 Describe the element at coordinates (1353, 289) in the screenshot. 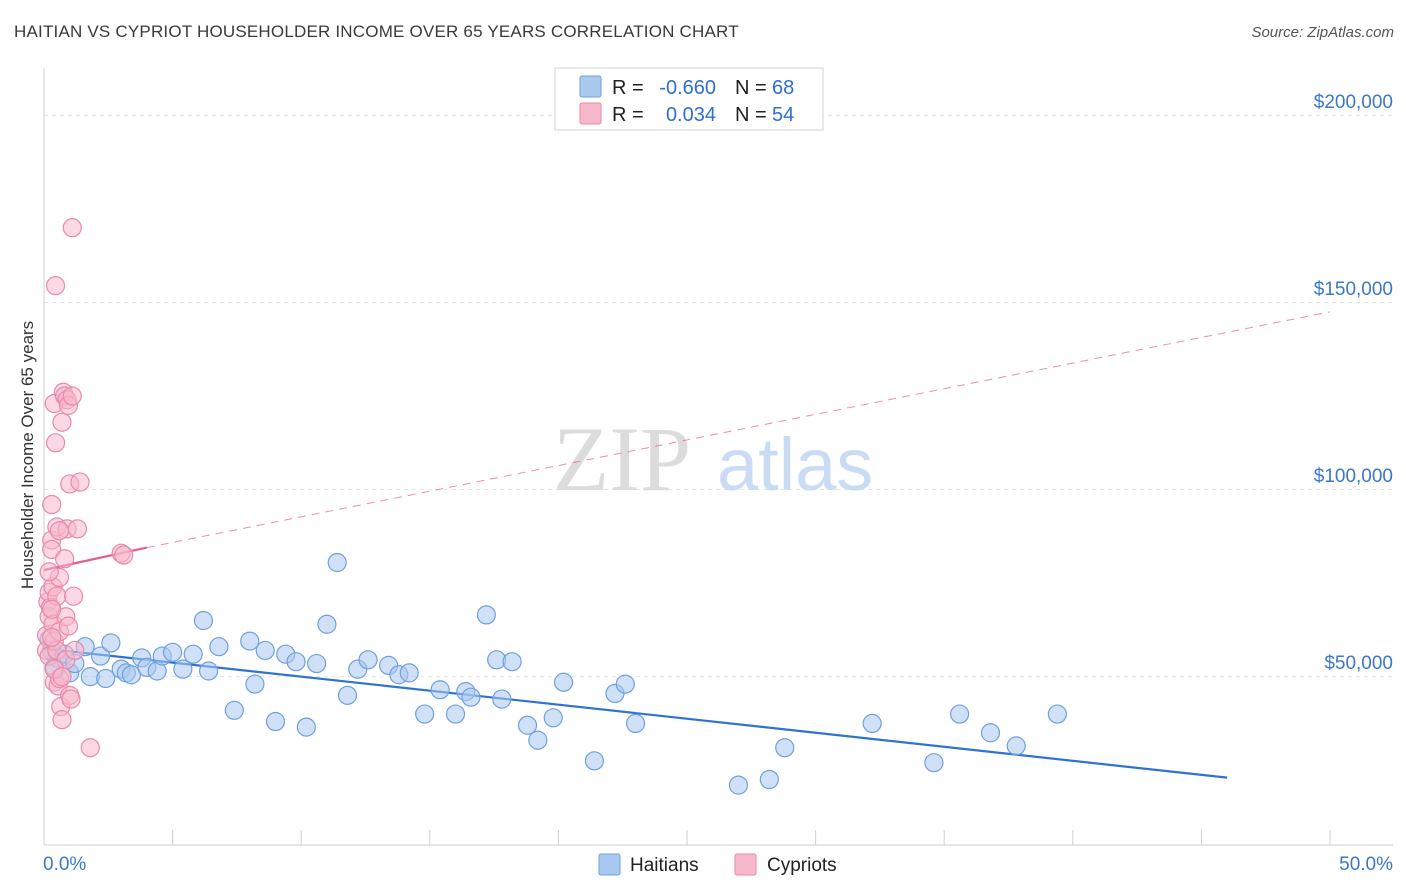

I see `y-tick-label-150000: $150,000` at that location.